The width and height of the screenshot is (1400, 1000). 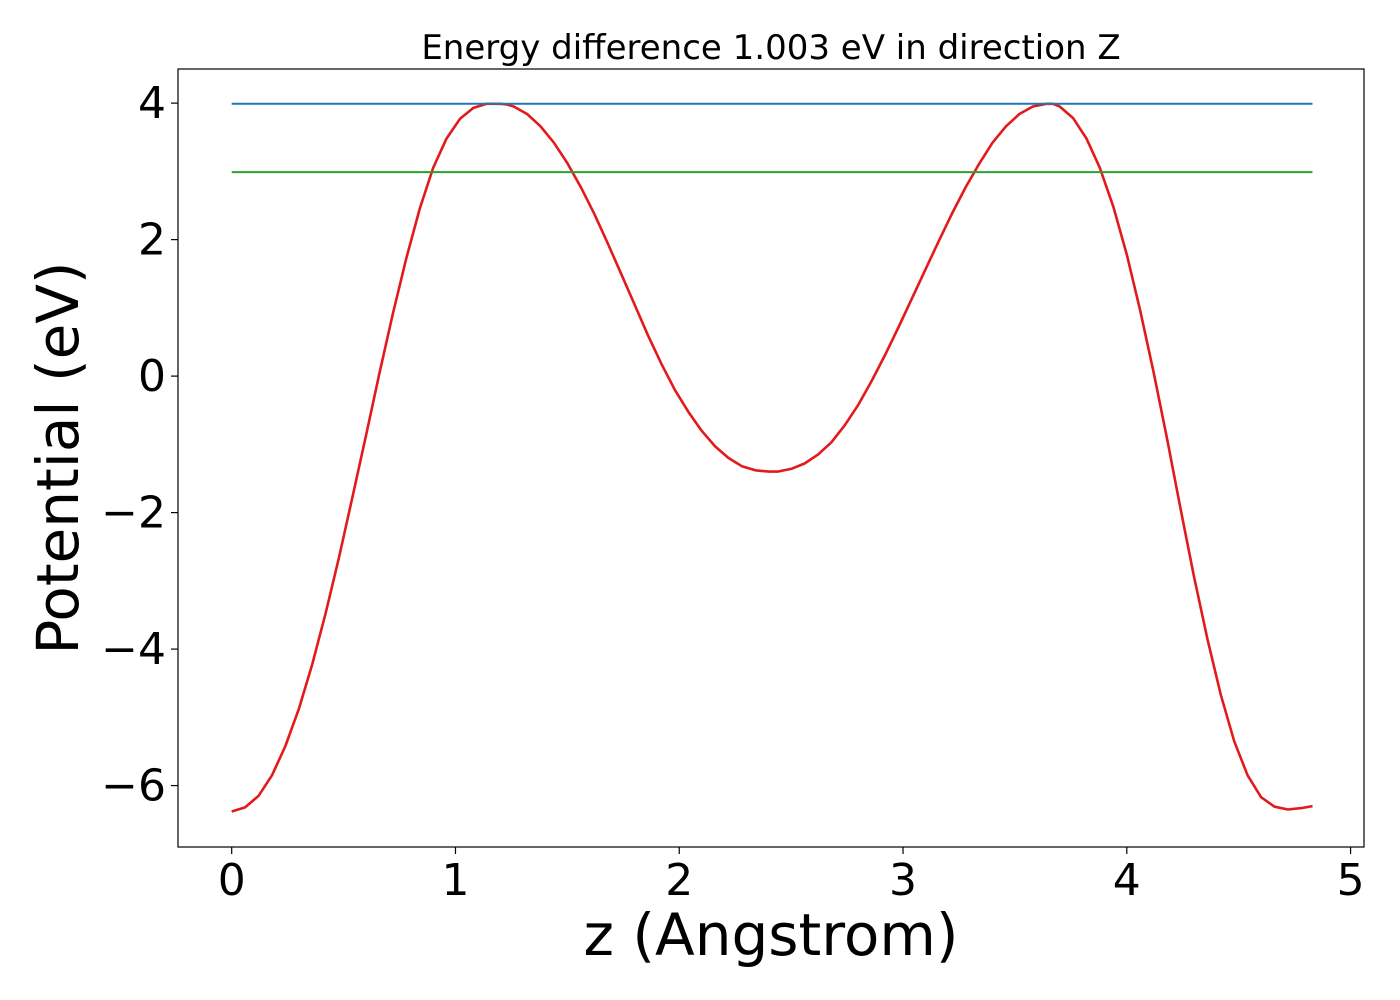 I want to click on y-tick-label: −4, so click(x=133, y=649).